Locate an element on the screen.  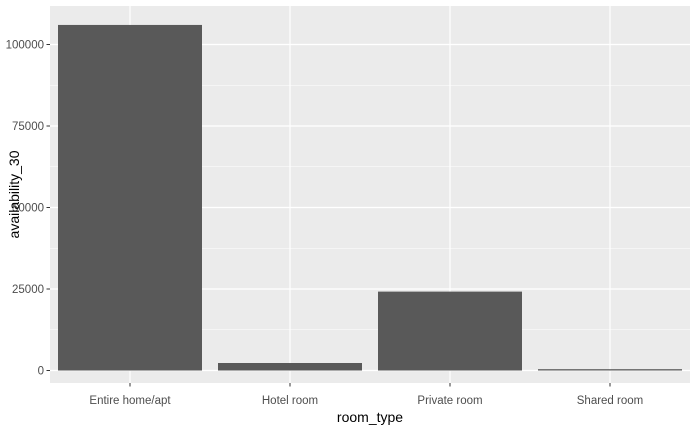
y-axis: 0 25000 50000 75000 100000 is located at coordinates (28, 209).